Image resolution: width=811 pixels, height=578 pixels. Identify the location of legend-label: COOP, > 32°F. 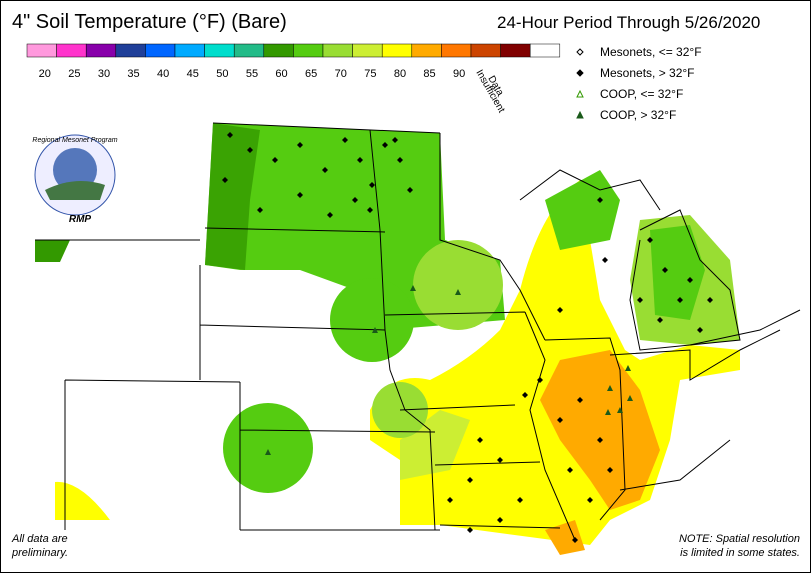
(638, 115).